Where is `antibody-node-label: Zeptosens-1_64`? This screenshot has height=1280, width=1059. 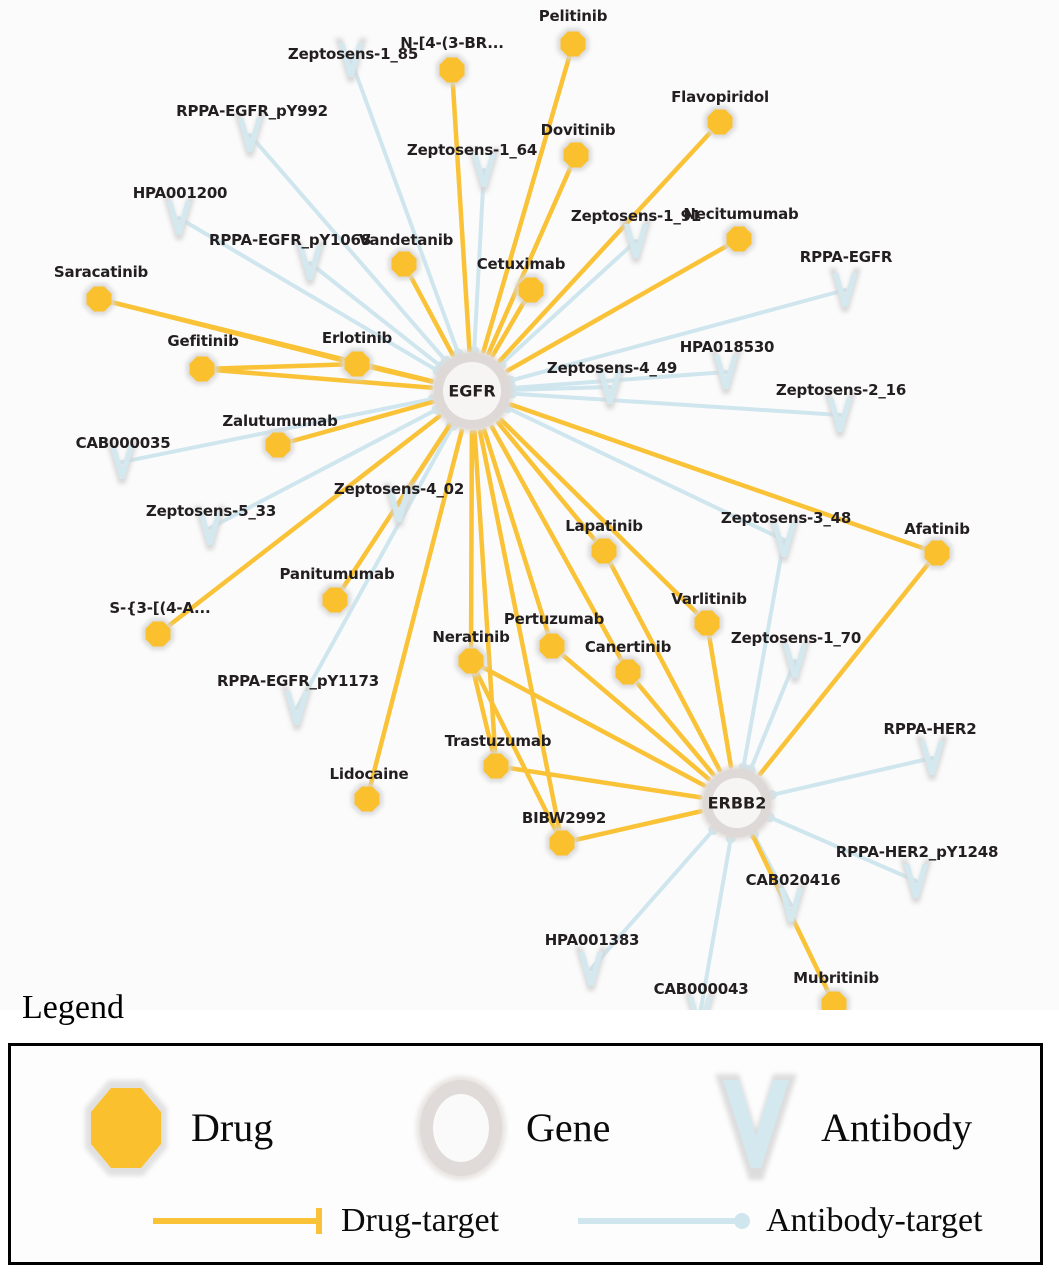
antibody-node-label: Zeptosens-1_64 is located at coordinates (472, 150).